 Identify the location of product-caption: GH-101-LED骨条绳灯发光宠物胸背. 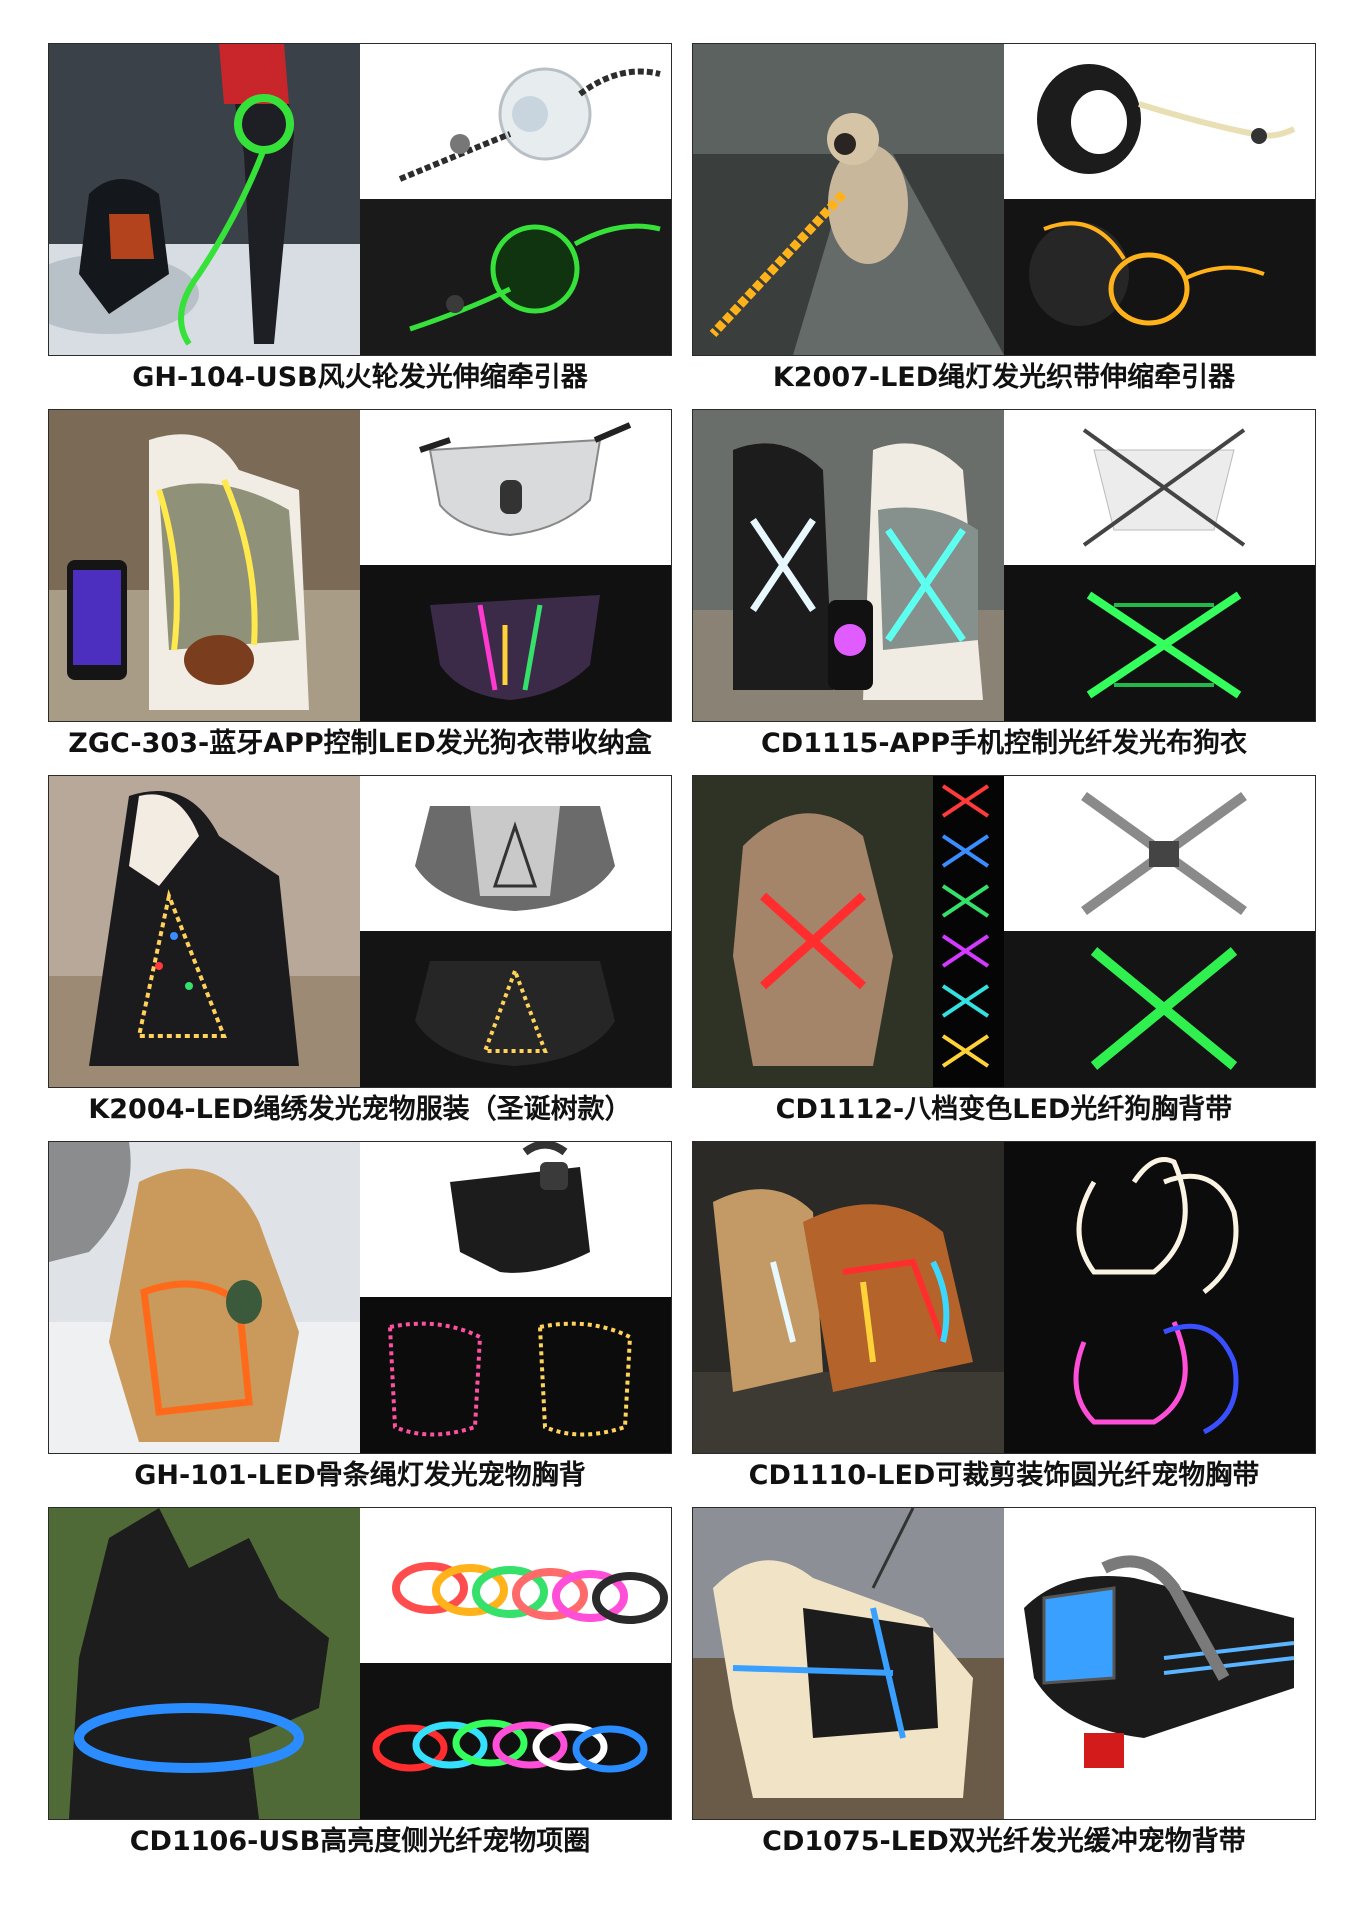
(360, 1475).